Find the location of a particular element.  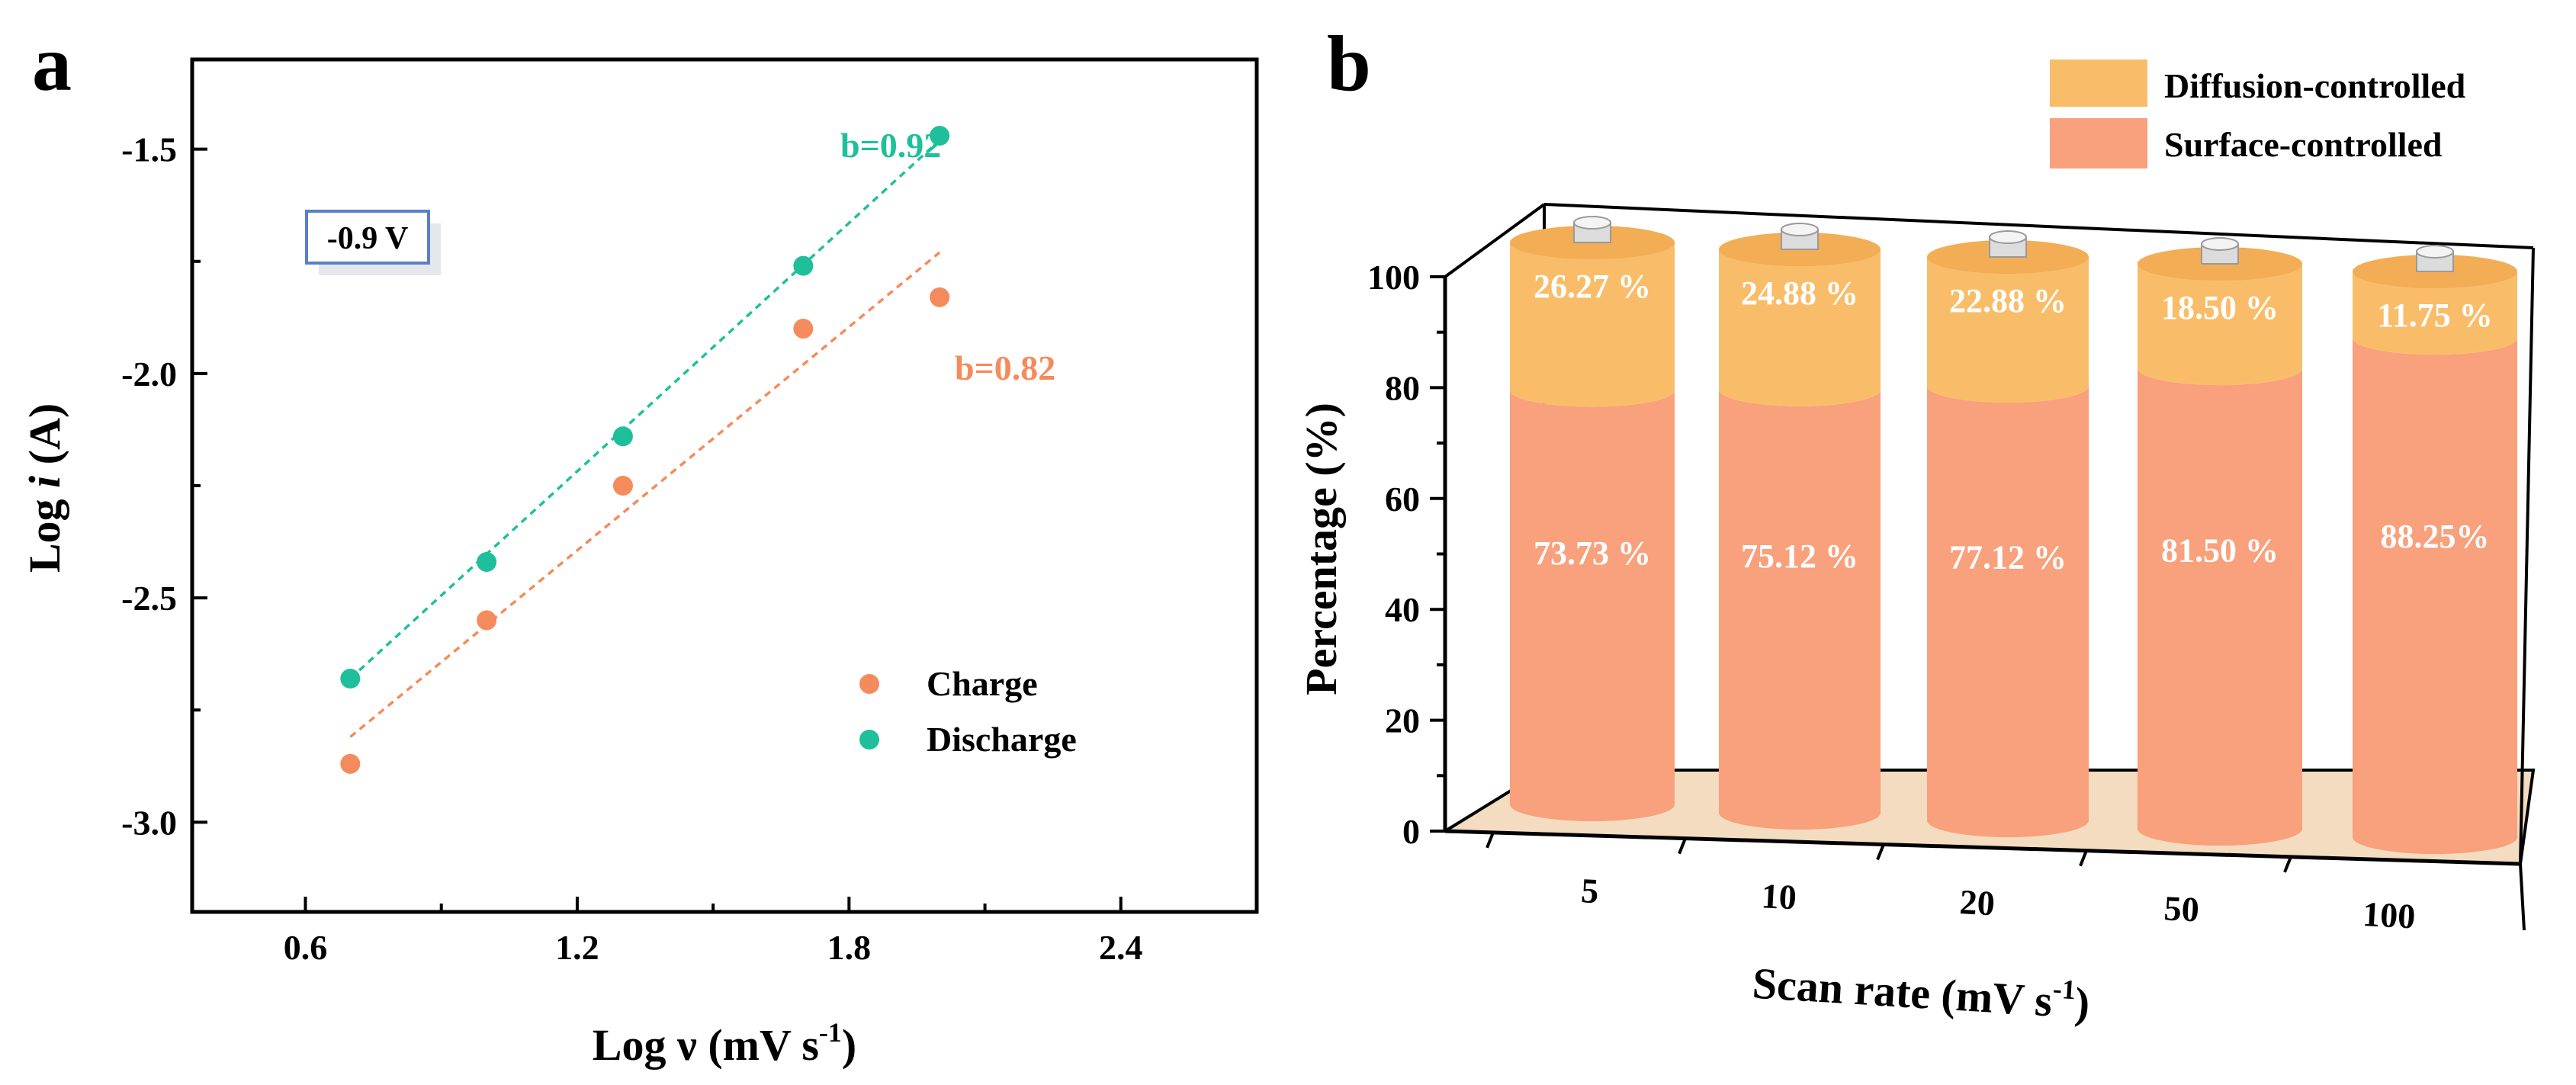

y-tick-label: 80 is located at coordinates (1402, 387).